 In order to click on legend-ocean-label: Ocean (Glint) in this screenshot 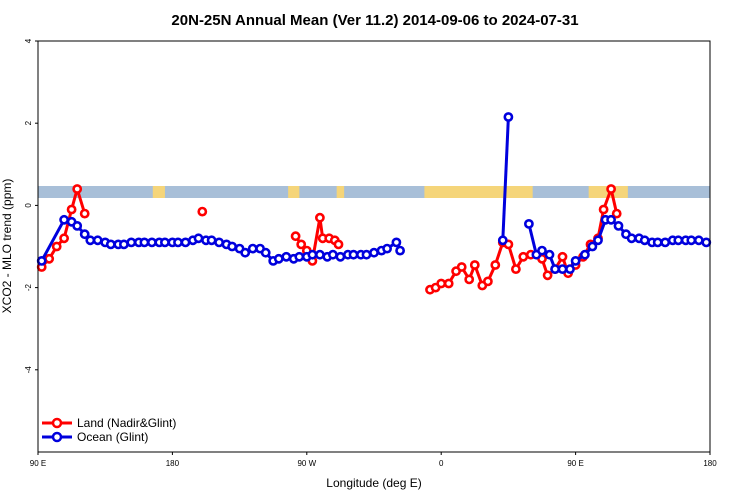, I will do `click(112, 437)`.